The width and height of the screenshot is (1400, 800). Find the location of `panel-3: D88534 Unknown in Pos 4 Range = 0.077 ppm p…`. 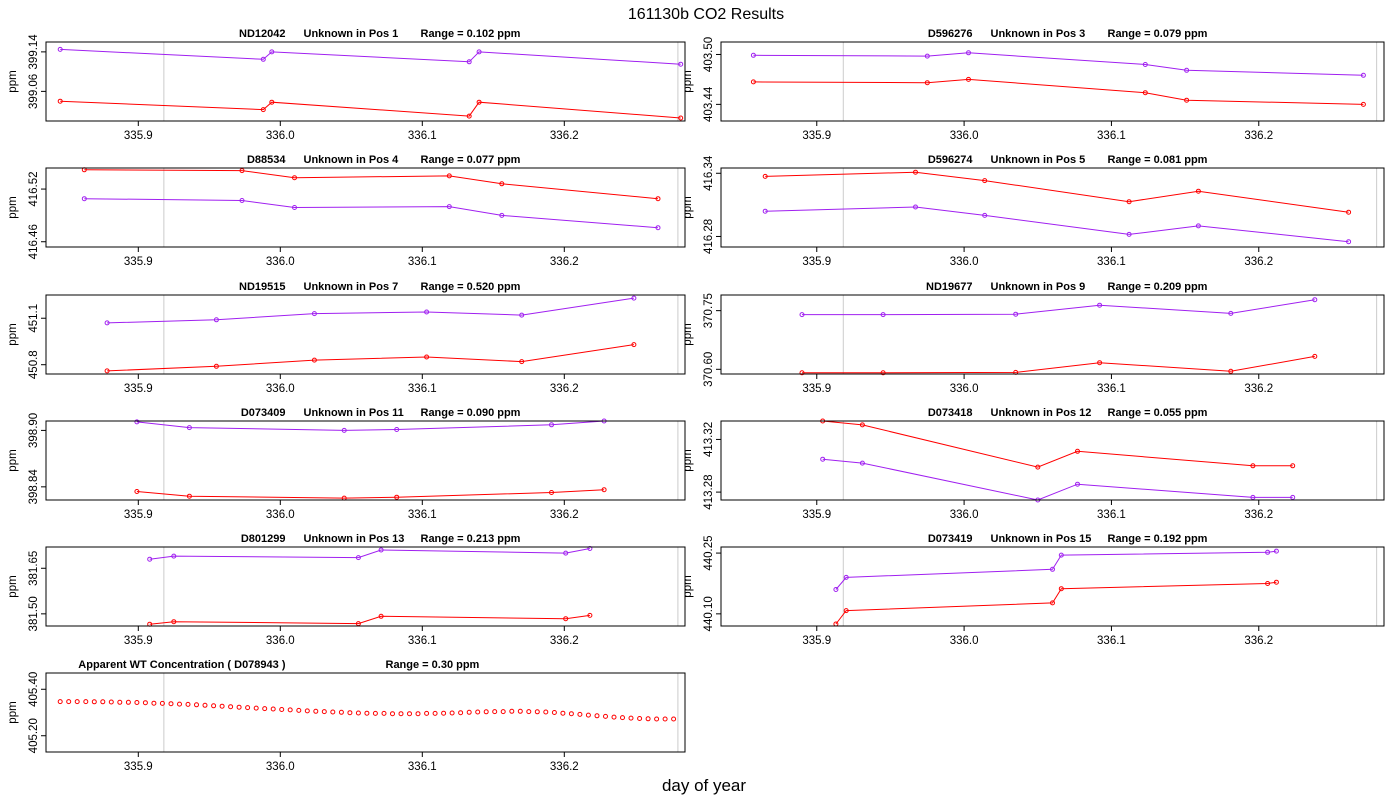

panel-3: D88534 Unknown in Pos 4 Range = 0.077 ppm p… is located at coordinates (346, 211).